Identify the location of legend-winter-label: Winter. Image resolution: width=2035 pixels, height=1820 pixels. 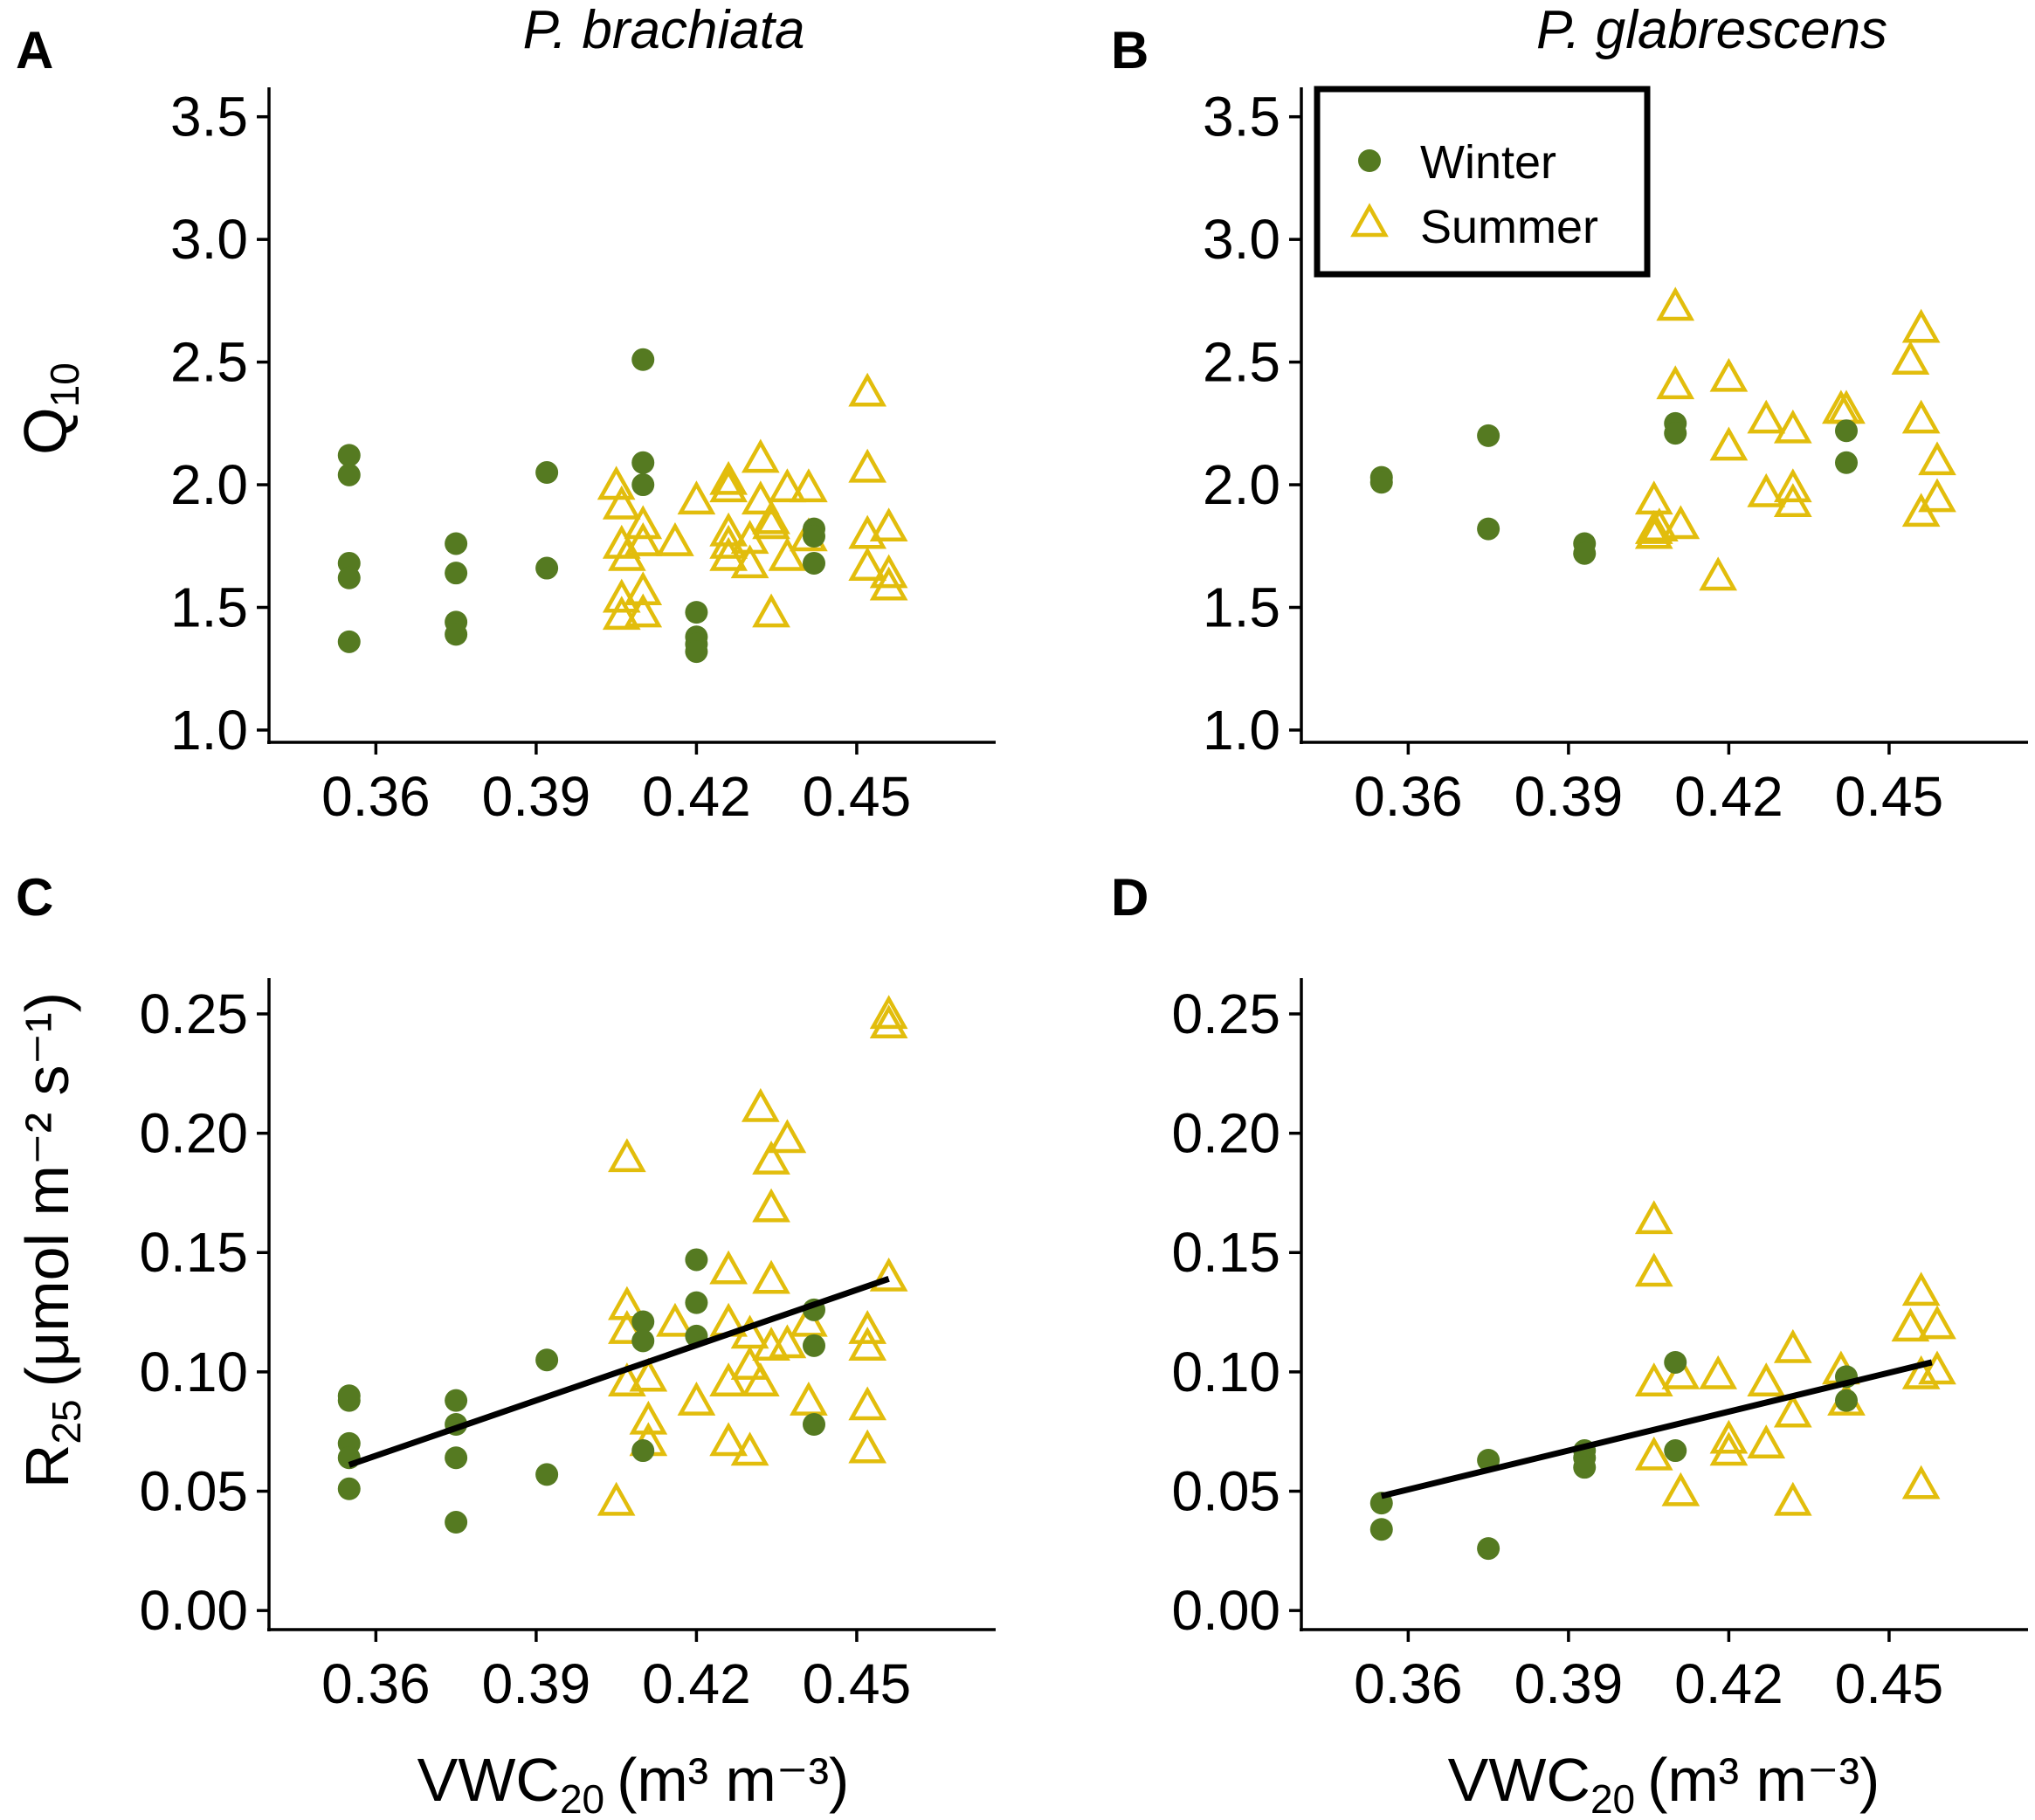
(1488, 162).